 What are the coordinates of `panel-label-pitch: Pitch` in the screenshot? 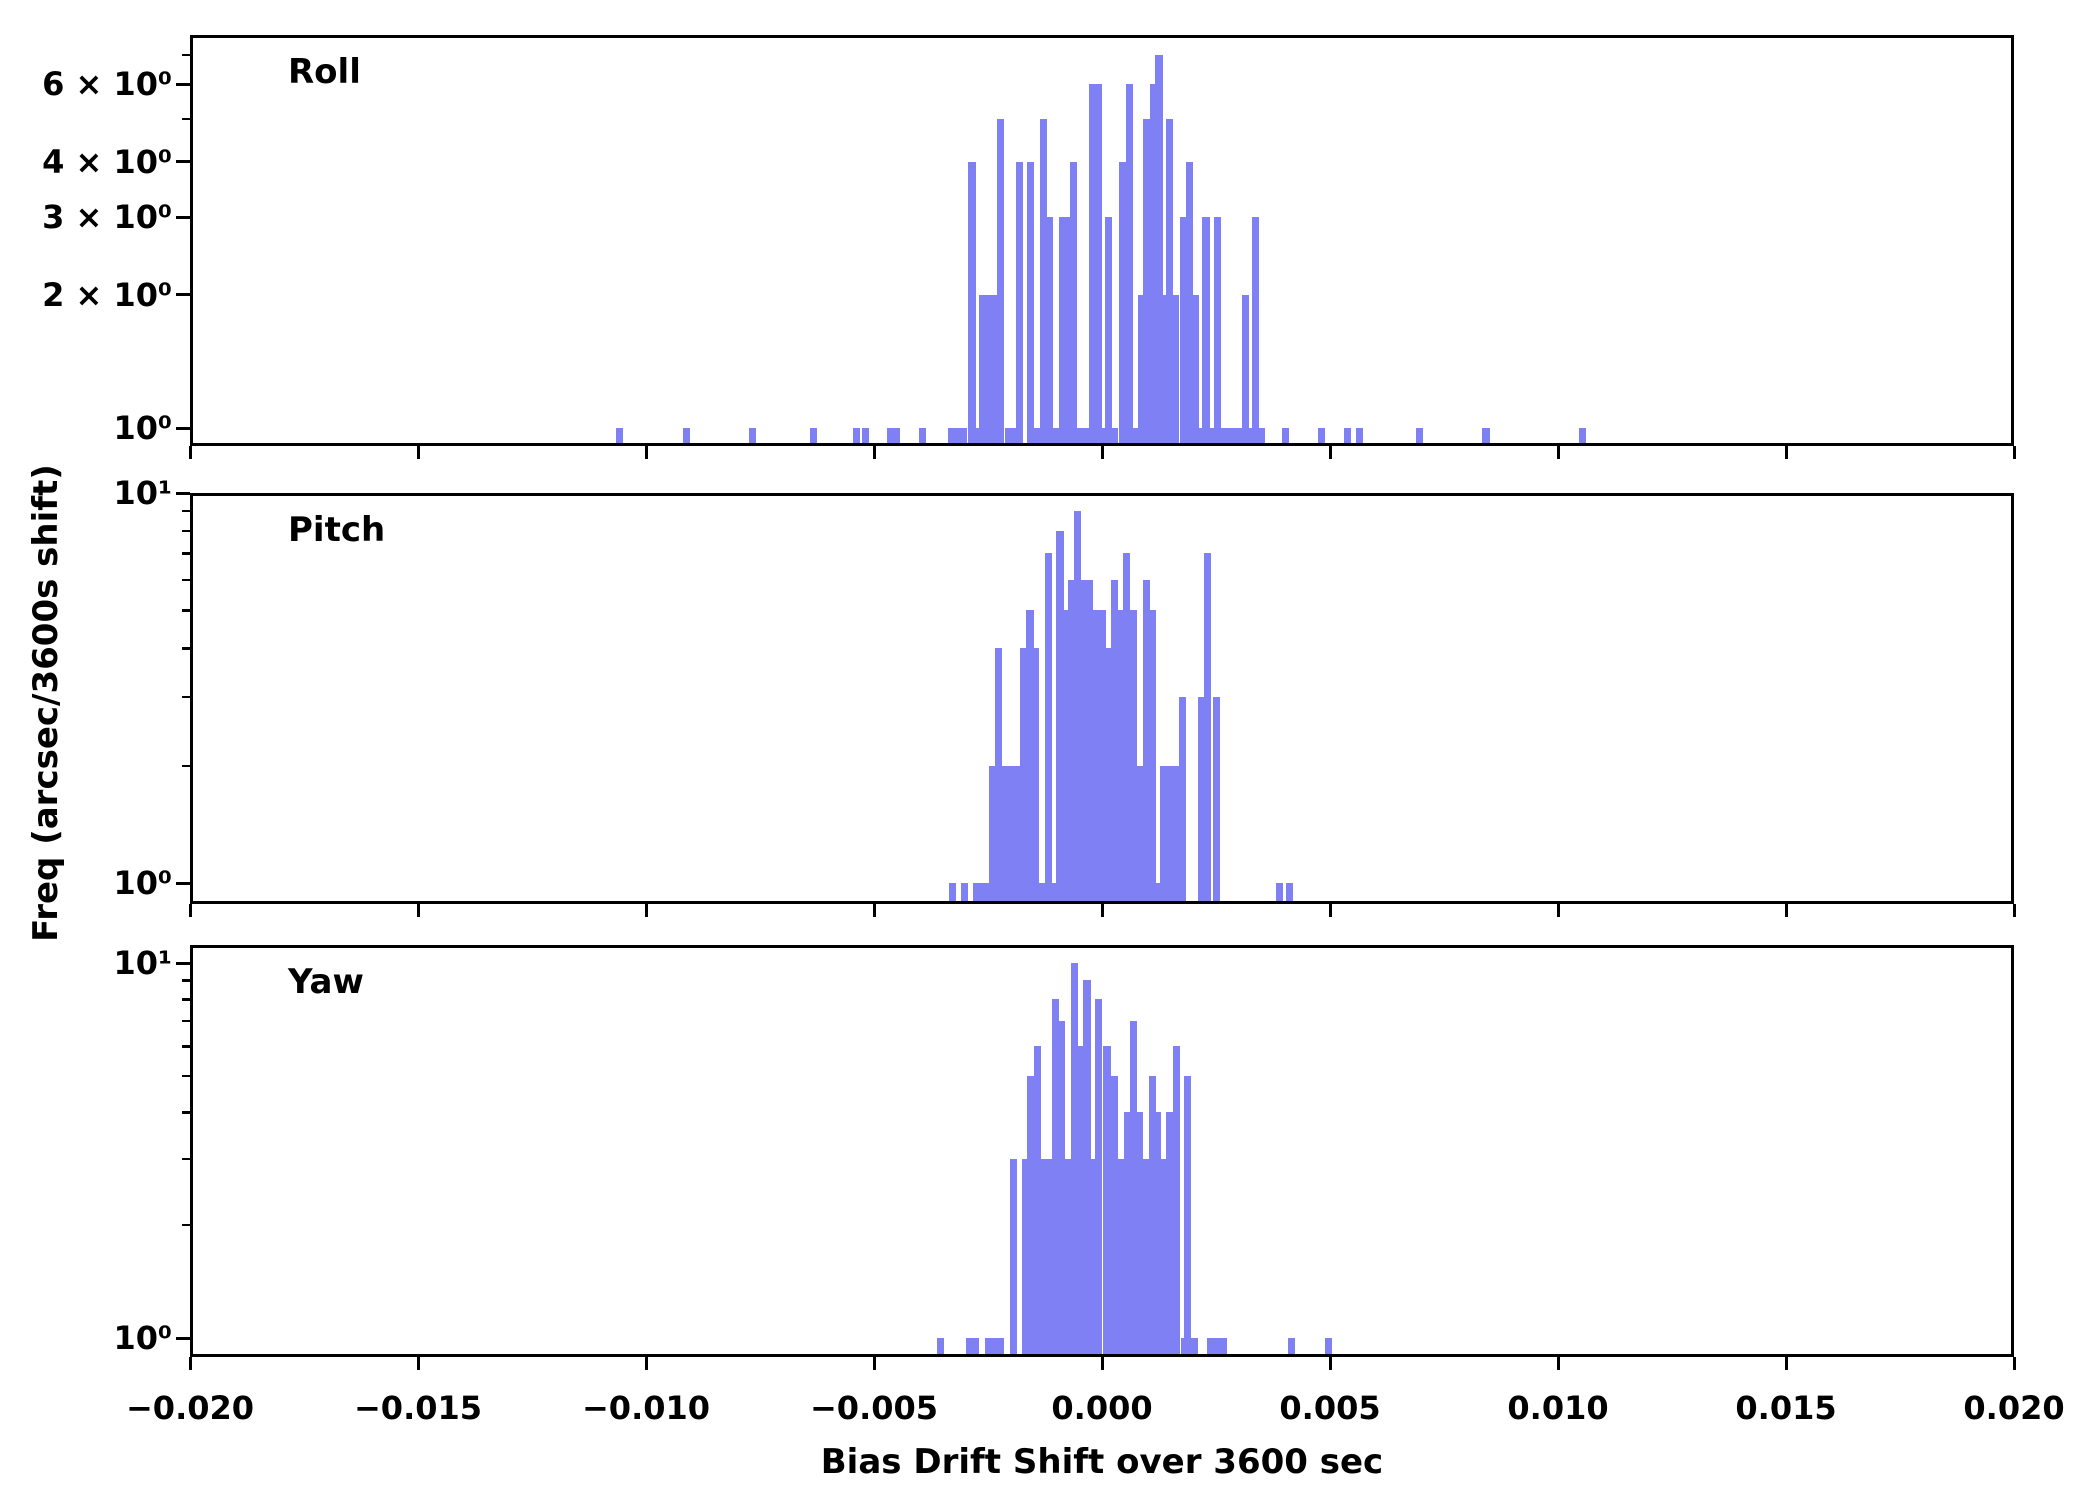 It's located at (337, 530).